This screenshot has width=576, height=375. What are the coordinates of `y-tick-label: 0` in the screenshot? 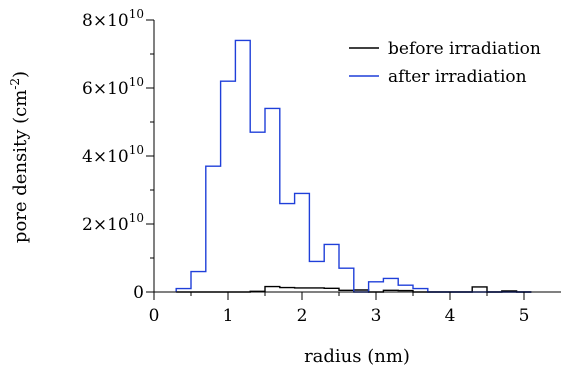 It's located at (138, 293).